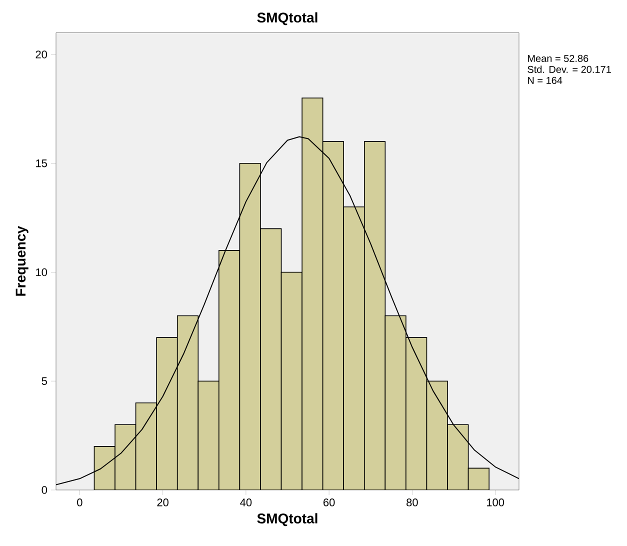 The height and width of the screenshot is (546, 627). Describe the element at coordinates (44, 381) in the screenshot. I see `y-tick-label: 5` at that location.